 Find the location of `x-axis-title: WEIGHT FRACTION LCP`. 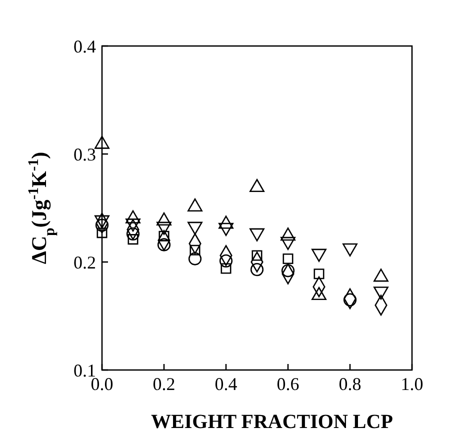

x-axis-title: WEIGHT FRACTION LCP is located at coordinates (272, 422).